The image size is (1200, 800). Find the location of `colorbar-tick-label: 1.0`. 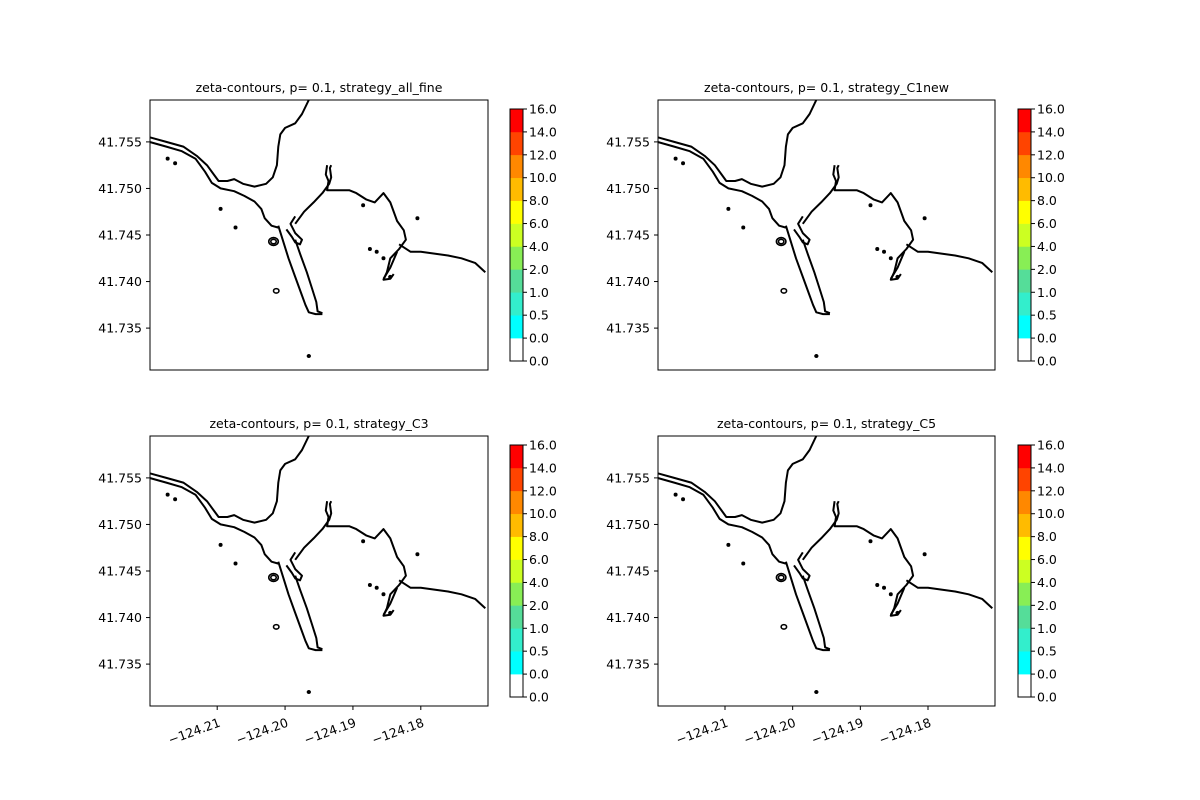

colorbar-tick-label: 1.0 is located at coordinates (1047, 628).